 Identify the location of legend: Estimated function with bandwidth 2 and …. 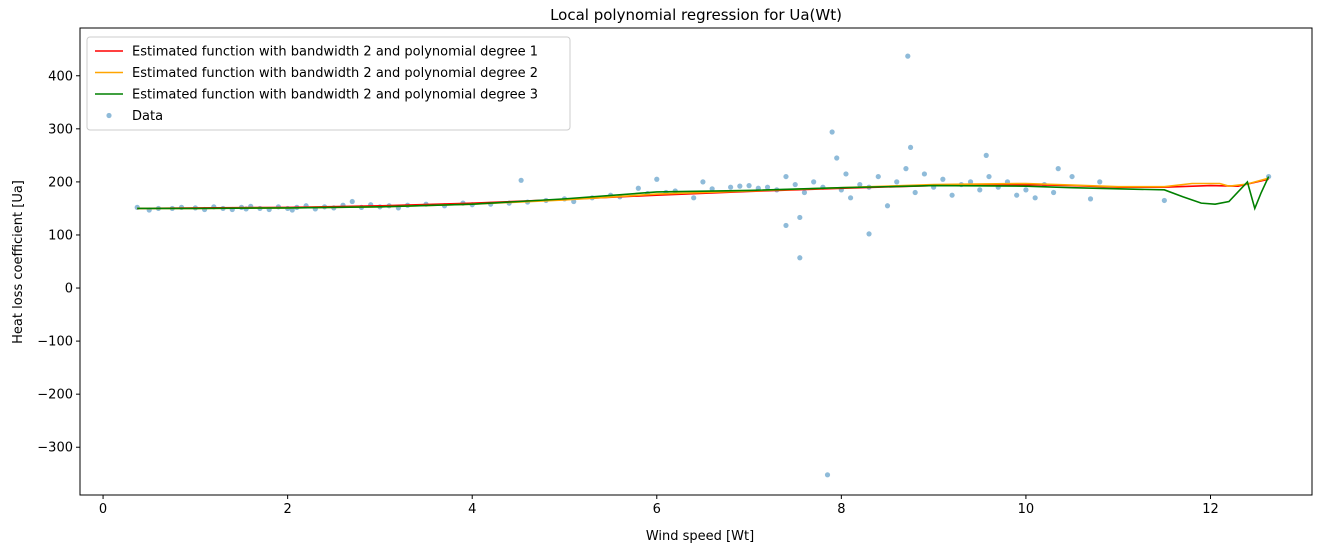
(328, 83).